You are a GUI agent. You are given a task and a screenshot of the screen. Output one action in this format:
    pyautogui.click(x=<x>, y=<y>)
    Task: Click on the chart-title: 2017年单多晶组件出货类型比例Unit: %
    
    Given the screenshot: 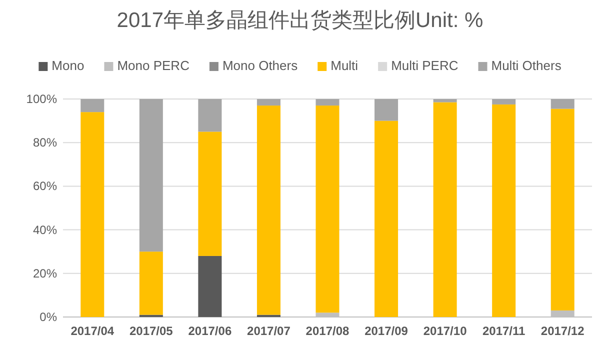 What is the action you would take?
    pyautogui.click(x=300, y=20)
    